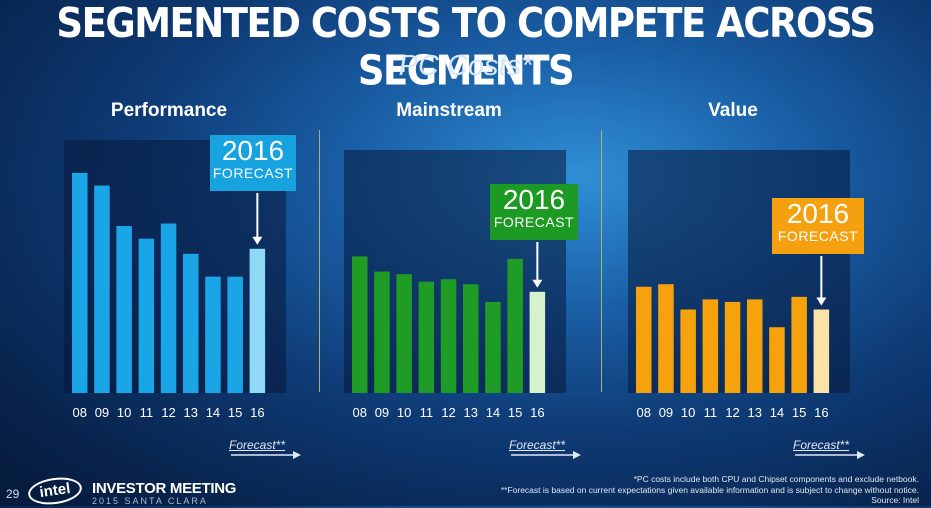  What do you see at coordinates (895, 500) in the screenshot?
I see `footnote-source: Source: Intel` at bounding box center [895, 500].